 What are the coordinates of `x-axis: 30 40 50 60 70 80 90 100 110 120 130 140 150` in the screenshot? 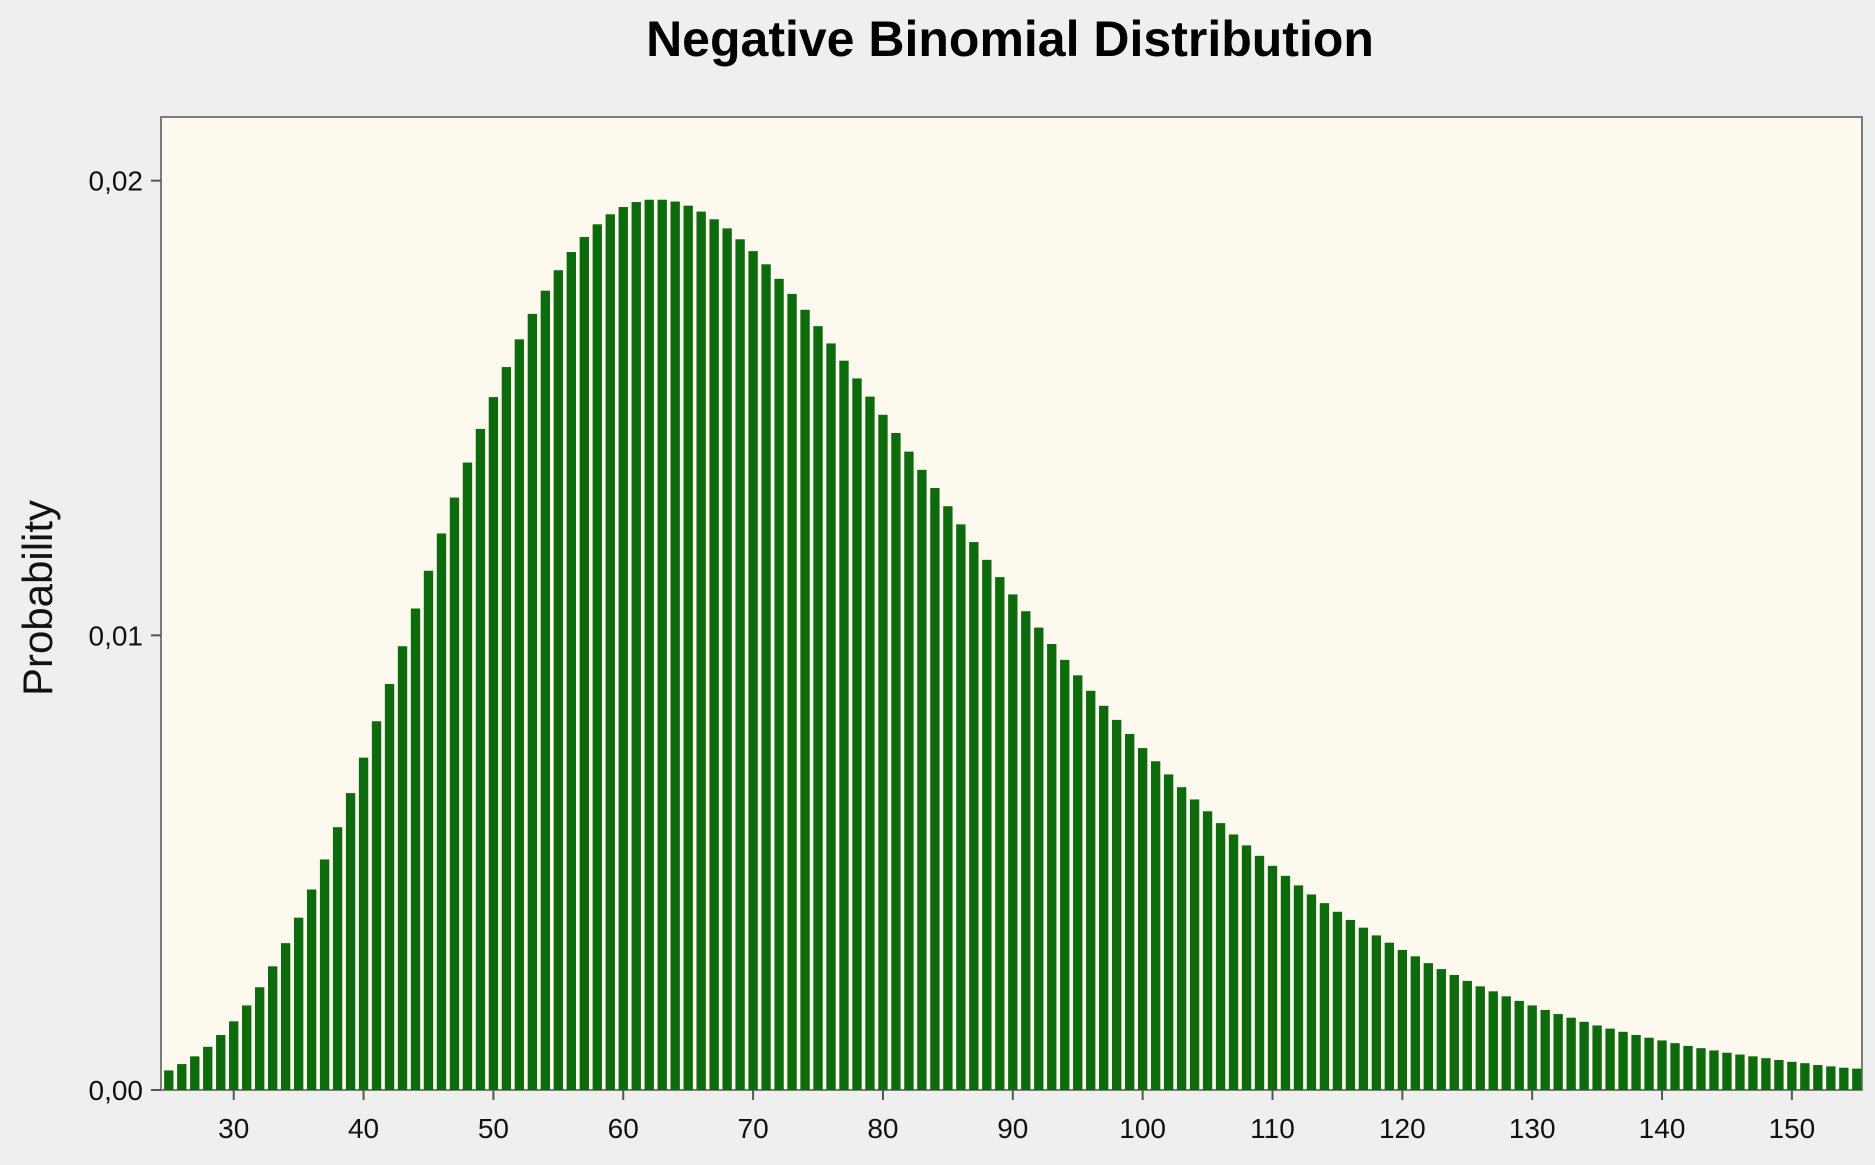 It's located at (1016, 1117).